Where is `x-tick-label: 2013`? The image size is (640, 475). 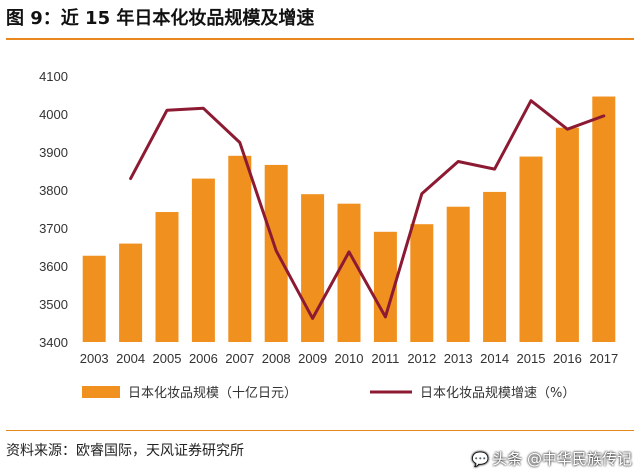 x-tick-label: 2013 is located at coordinates (458, 358).